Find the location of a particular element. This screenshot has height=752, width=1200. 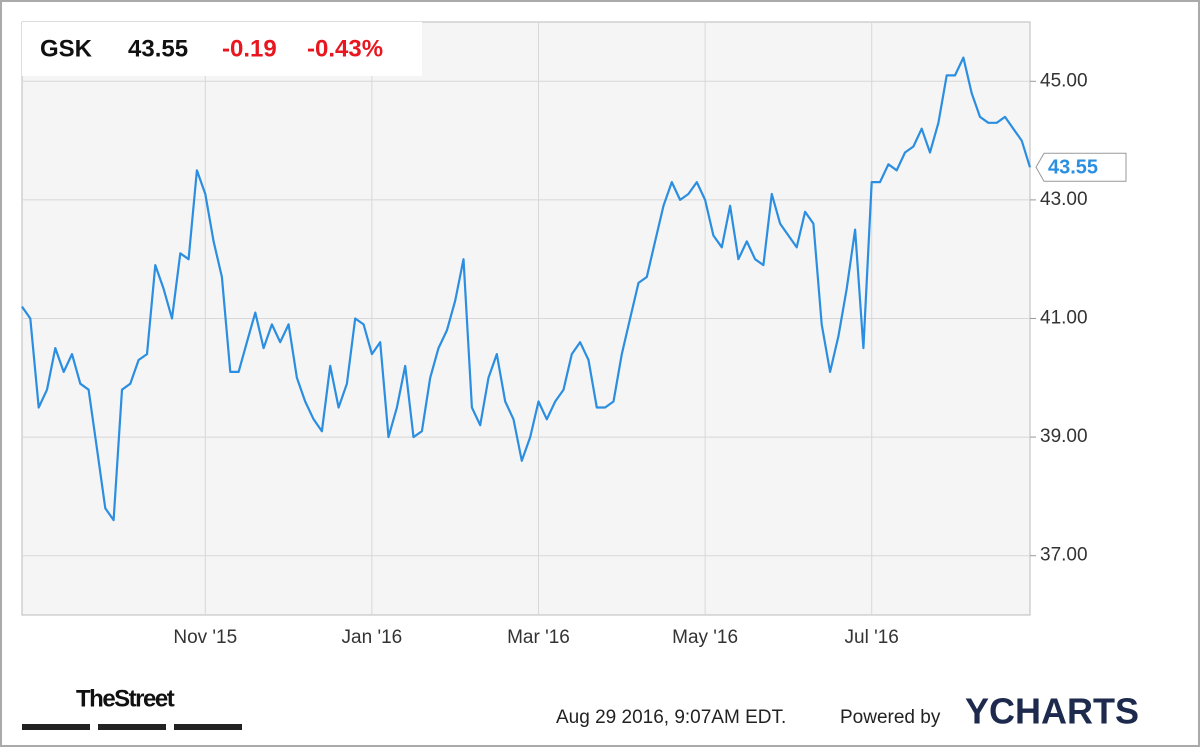

y-tick-label: 39.00 is located at coordinates (1064, 436).